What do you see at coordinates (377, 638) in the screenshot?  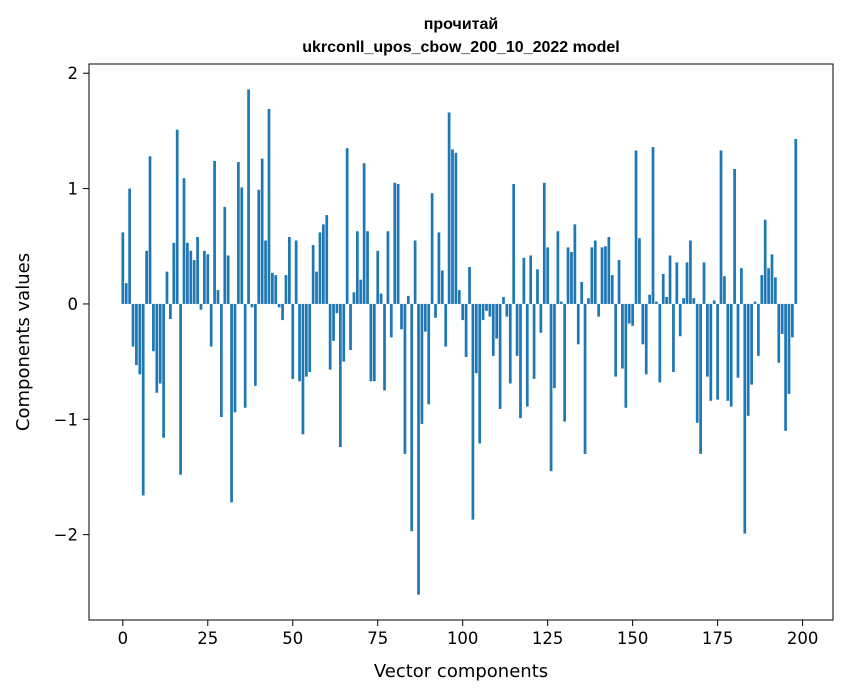 I see `x-tick-label: 75` at bounding box center [377, 638].